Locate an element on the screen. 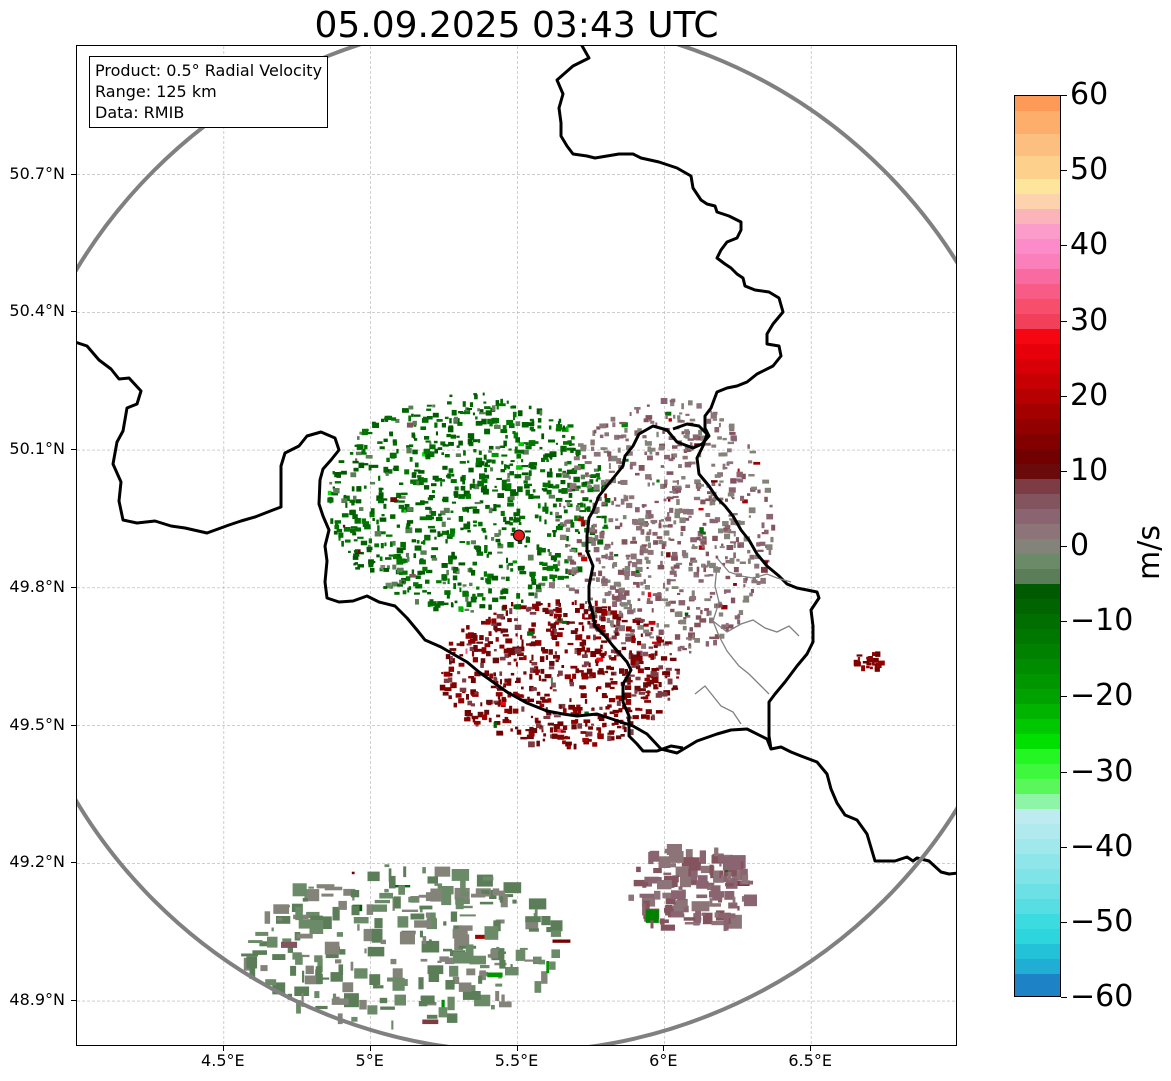  colorbar-segment is located at coordinates (1037, 291).